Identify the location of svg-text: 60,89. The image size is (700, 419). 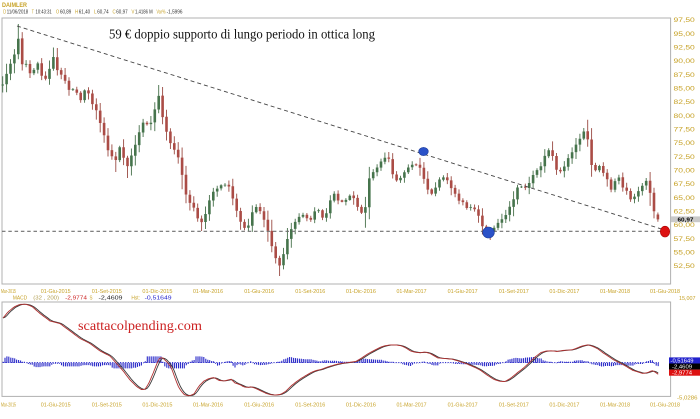
(65, 12).